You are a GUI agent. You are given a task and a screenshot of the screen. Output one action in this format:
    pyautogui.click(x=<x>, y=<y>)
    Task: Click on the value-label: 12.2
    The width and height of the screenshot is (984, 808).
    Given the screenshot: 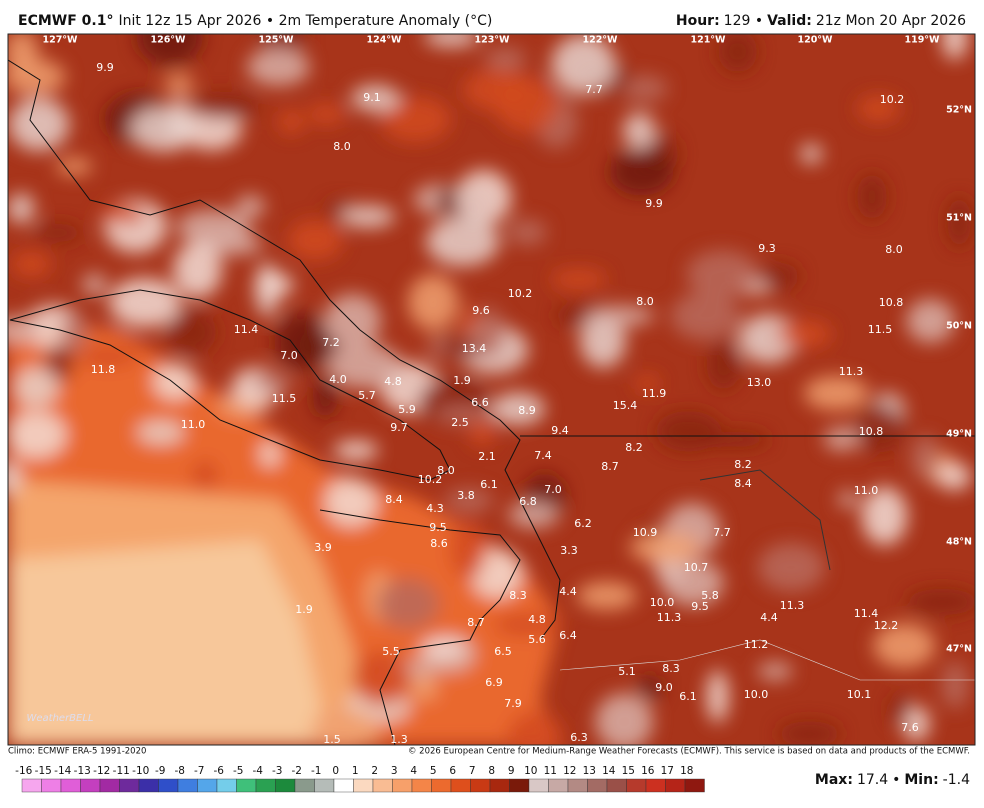 What is the action you would take?
    pyautogui.click(x=886, y=625)
    